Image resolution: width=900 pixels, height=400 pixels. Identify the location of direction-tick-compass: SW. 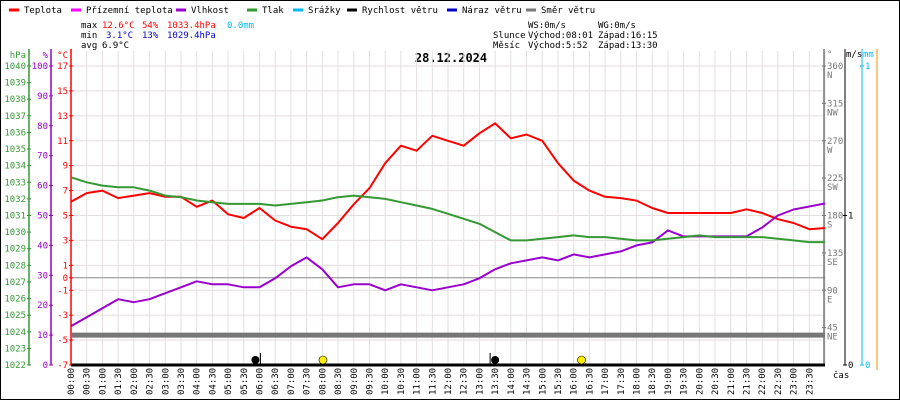
(832, 188).